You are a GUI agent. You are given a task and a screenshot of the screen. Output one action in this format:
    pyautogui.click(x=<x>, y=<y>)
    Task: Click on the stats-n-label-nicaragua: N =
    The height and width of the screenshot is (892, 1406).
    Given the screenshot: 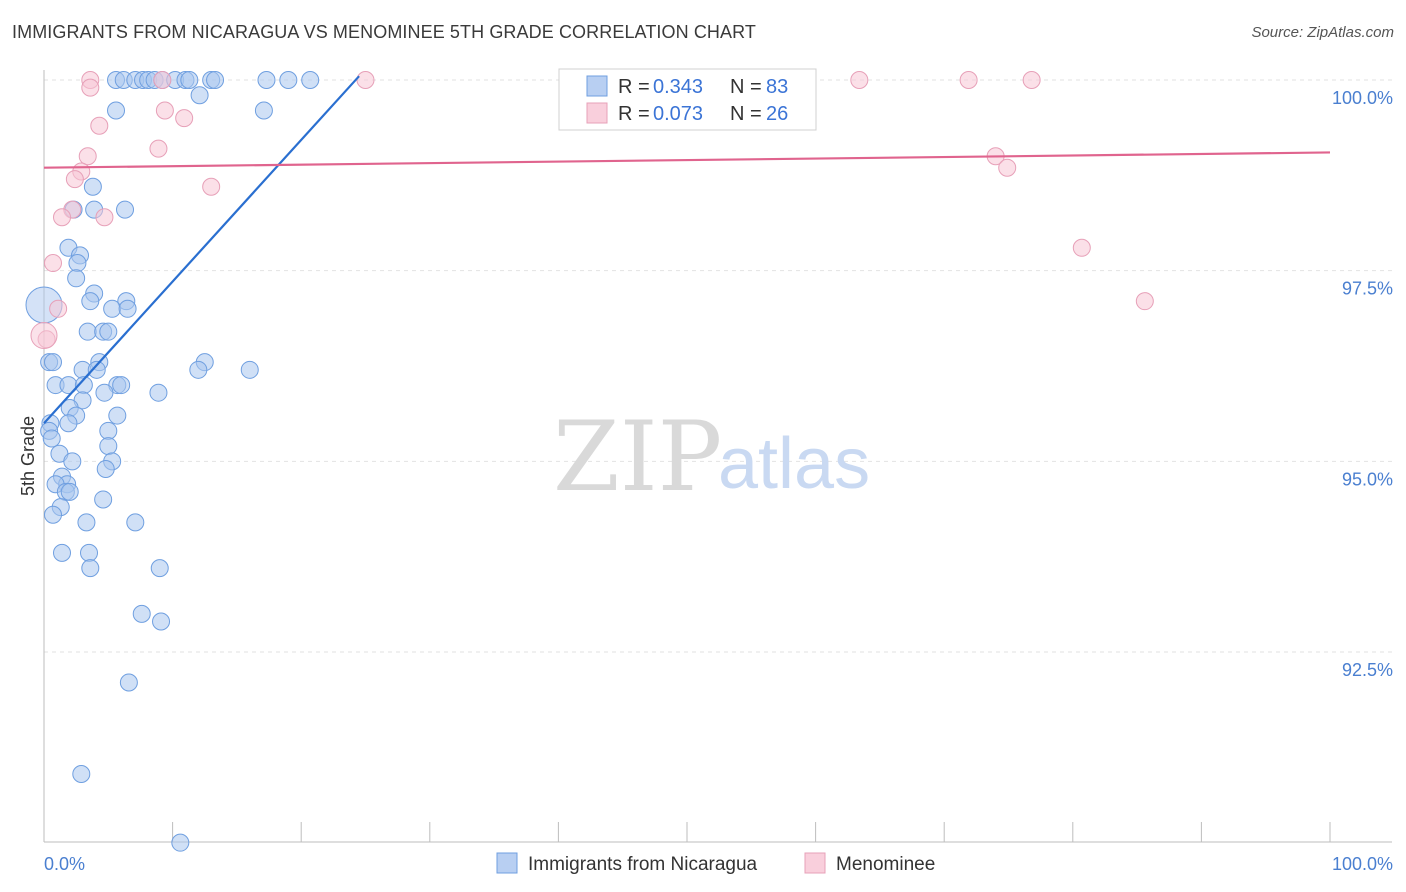 What is the action you would take?
    pyautogui.click(x=746, y=87)
    